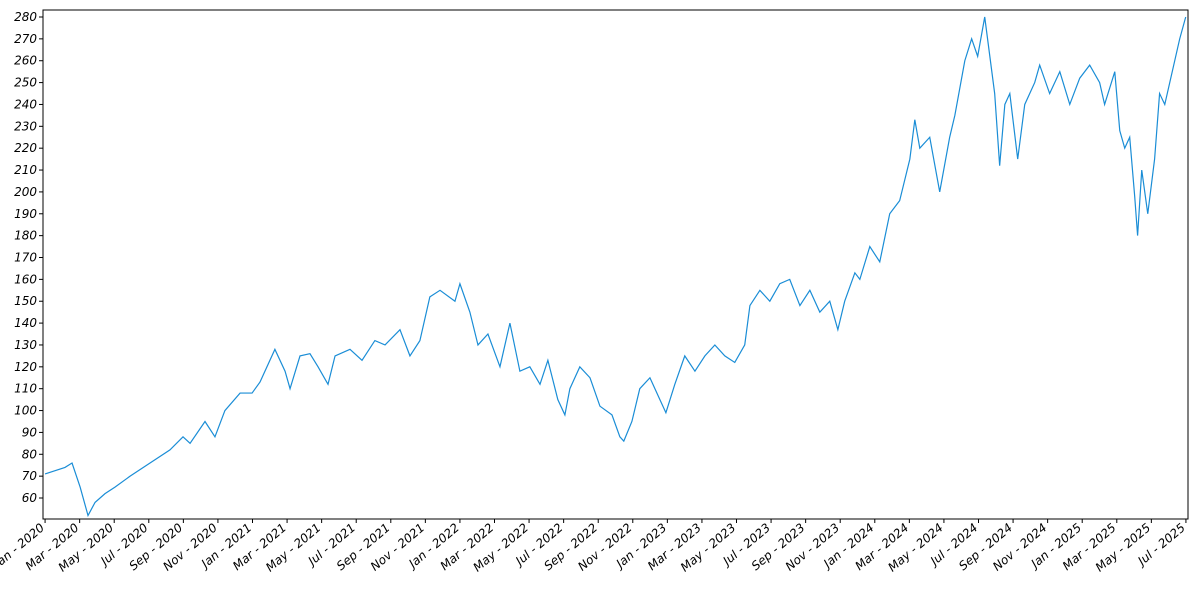 The image size is (1200, 600). What do you see at coordinates (25, 61) in the screenshot?
I see `y-tick-label: 260` at bounding box center [25, 61].